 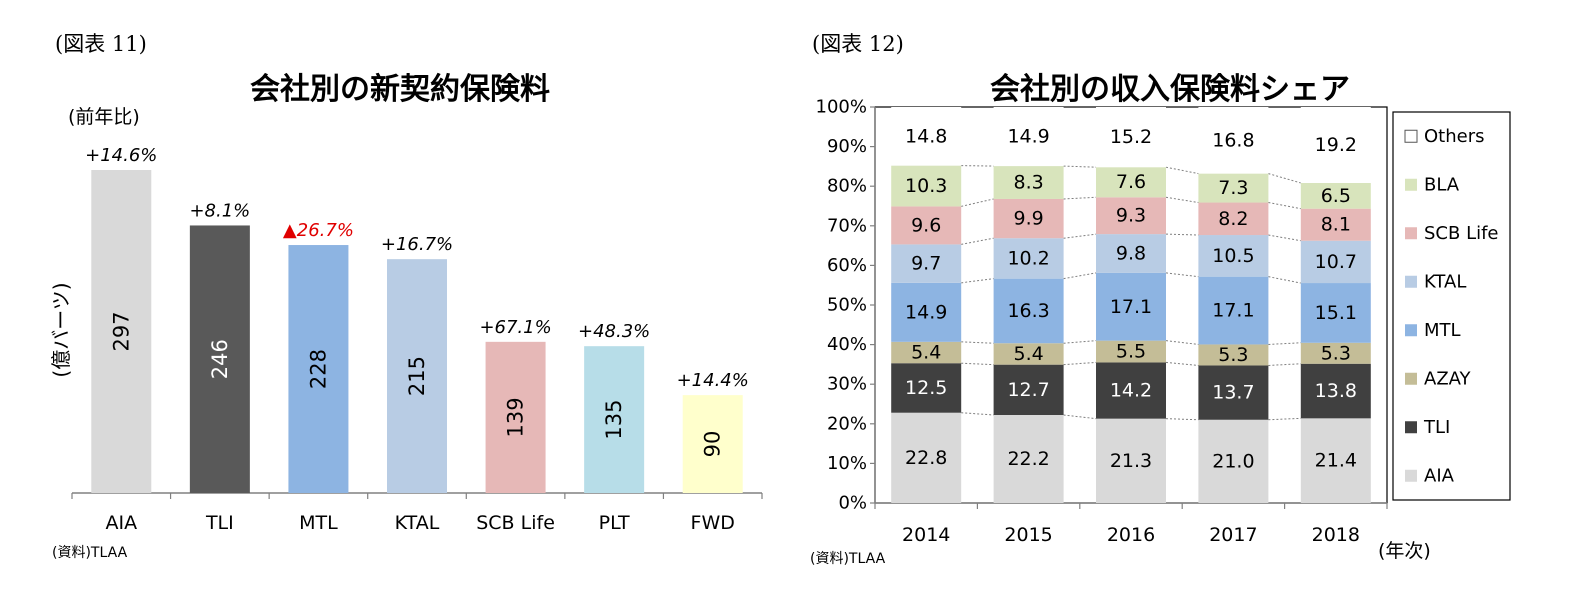 What do you see at coordinates (1233, 256) in the screenshot?
I see `segment-ktal-2017` at bounding box center [1233, 256].